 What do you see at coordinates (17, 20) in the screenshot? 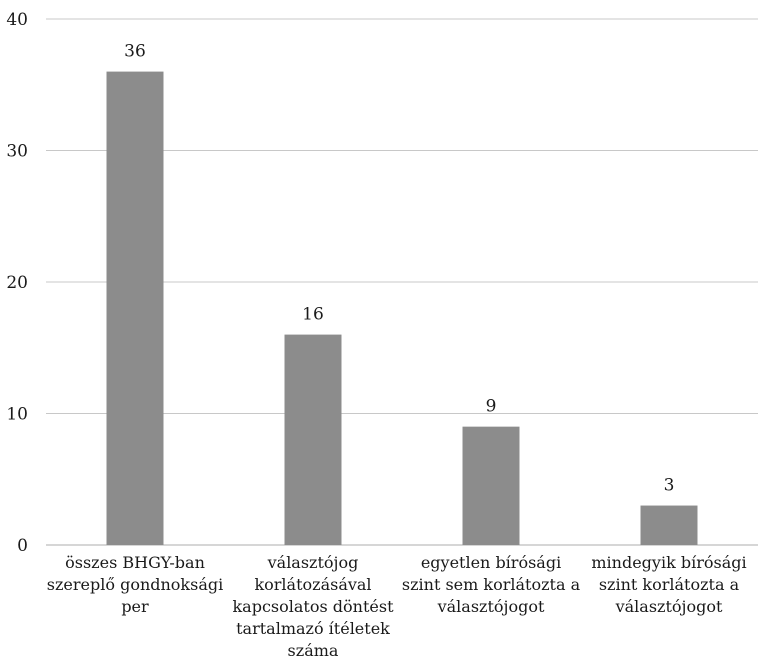
I see `y-tick-label: 40` at bounding box center [17, 20].